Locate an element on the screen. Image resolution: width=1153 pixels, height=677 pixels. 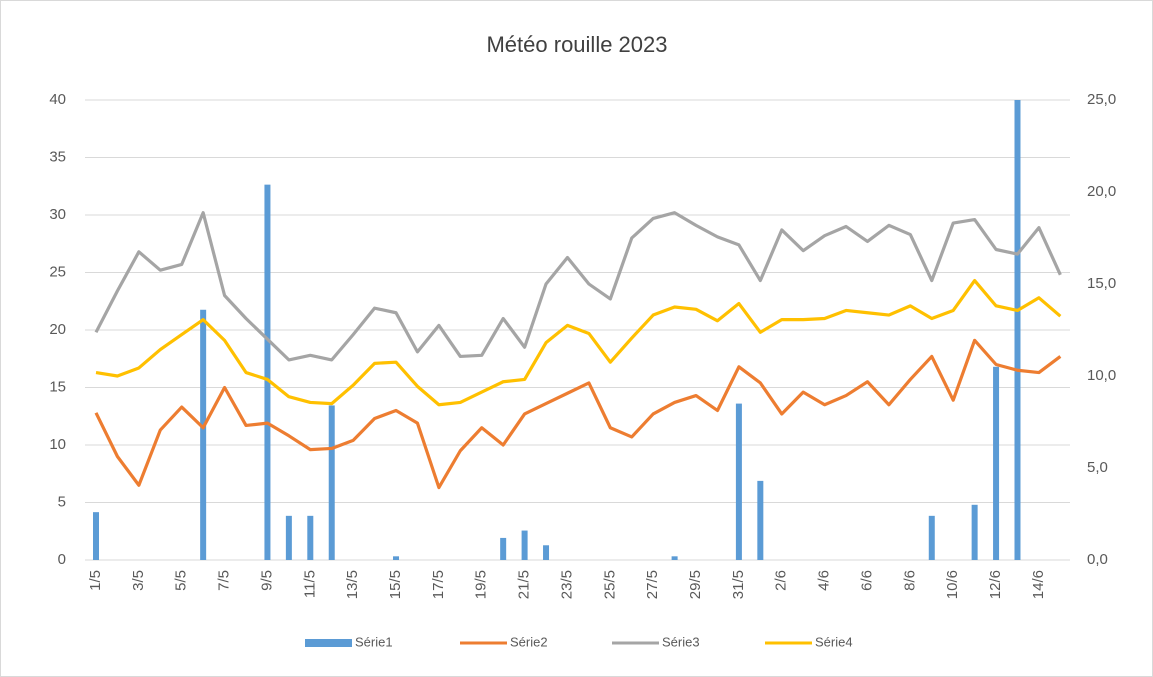
x-tick-label: 25/5 is located at coordinates (609, 584).